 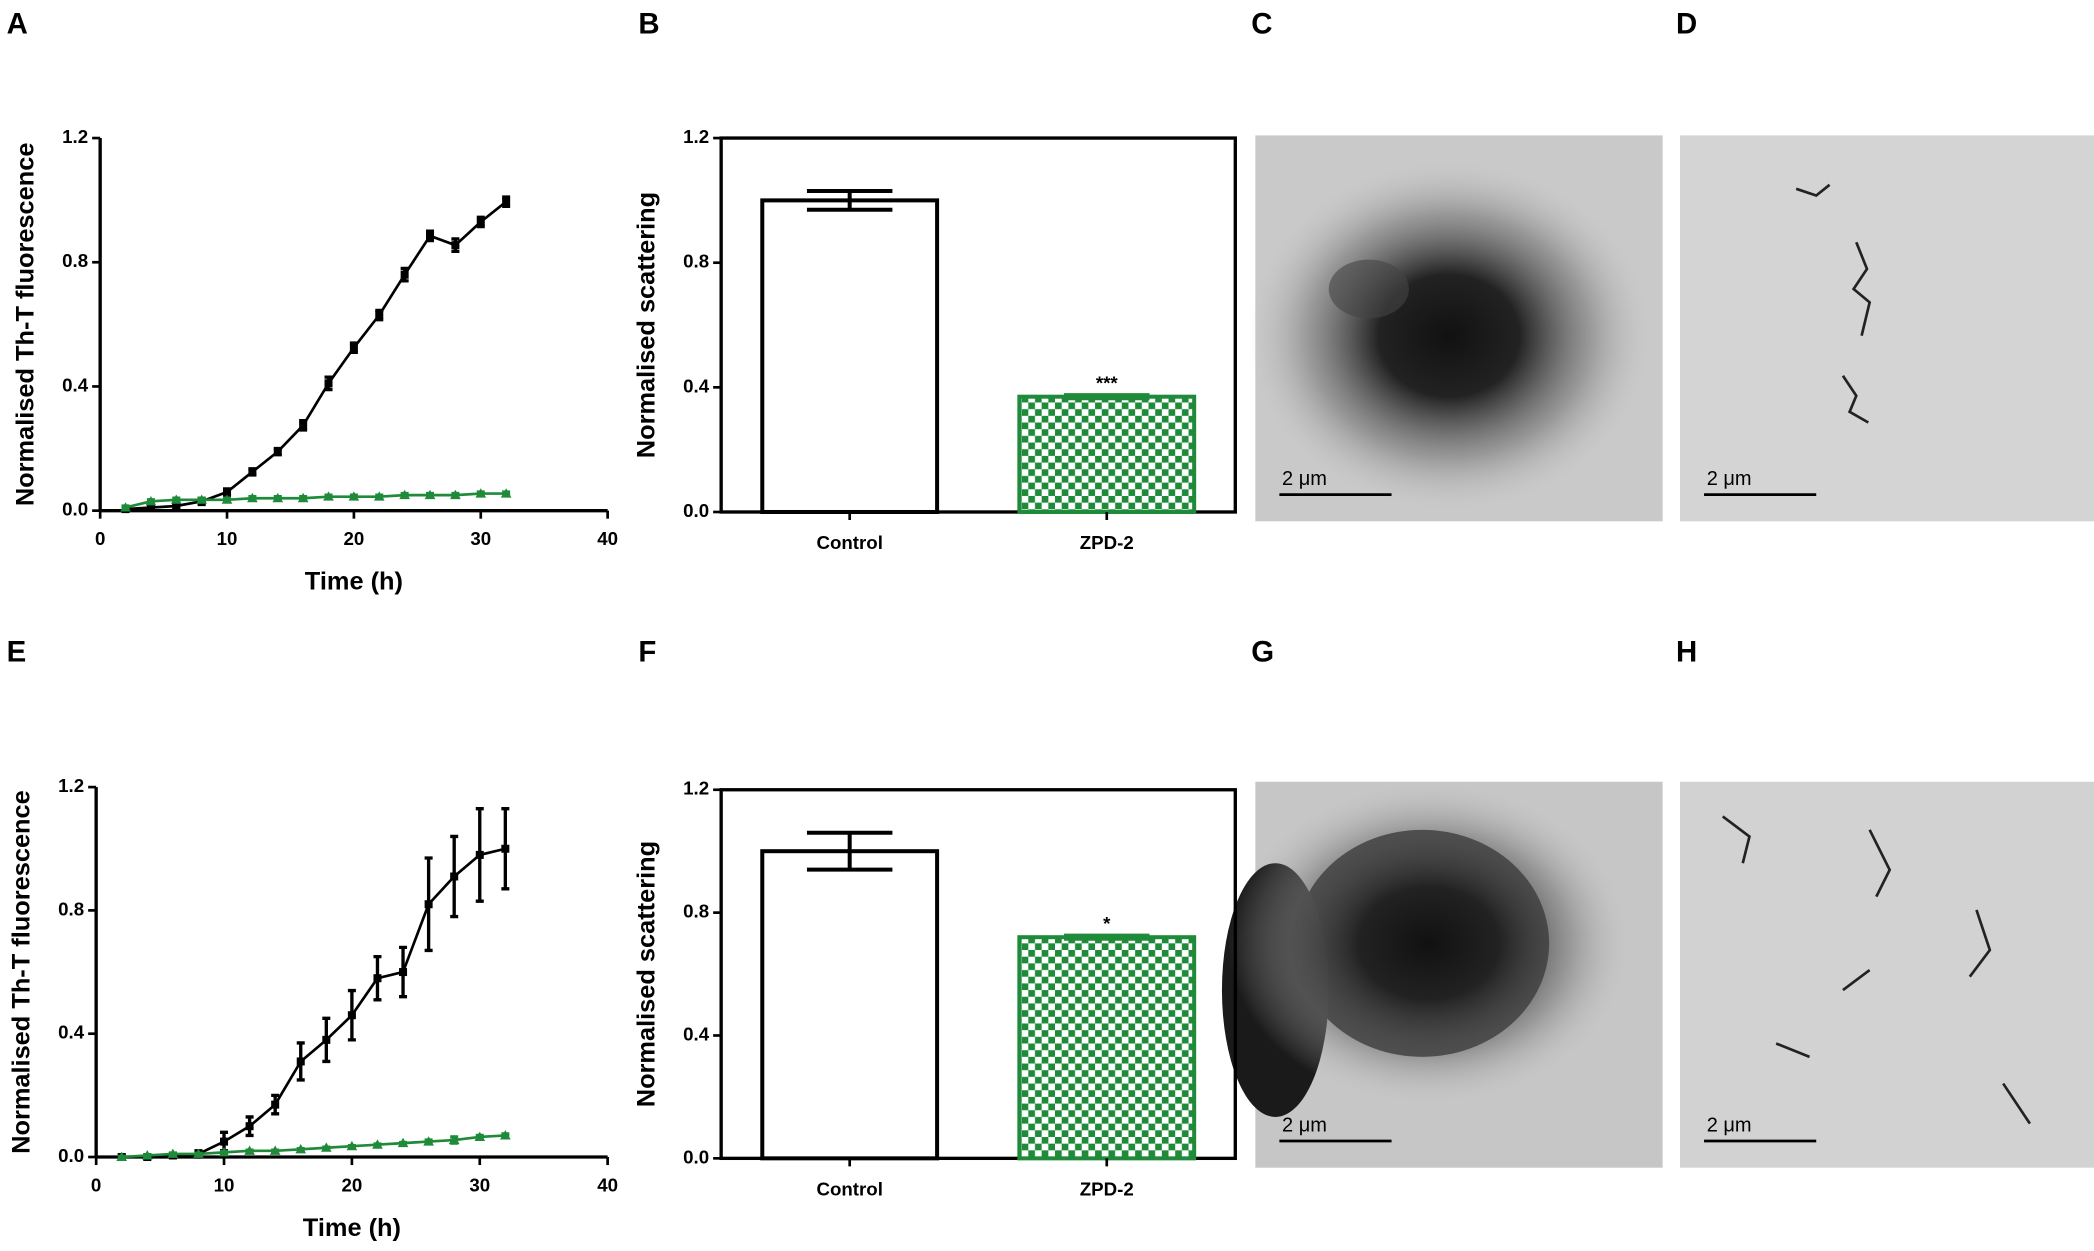 I want to click on panel-label: C, so click(x=1261, y=24).